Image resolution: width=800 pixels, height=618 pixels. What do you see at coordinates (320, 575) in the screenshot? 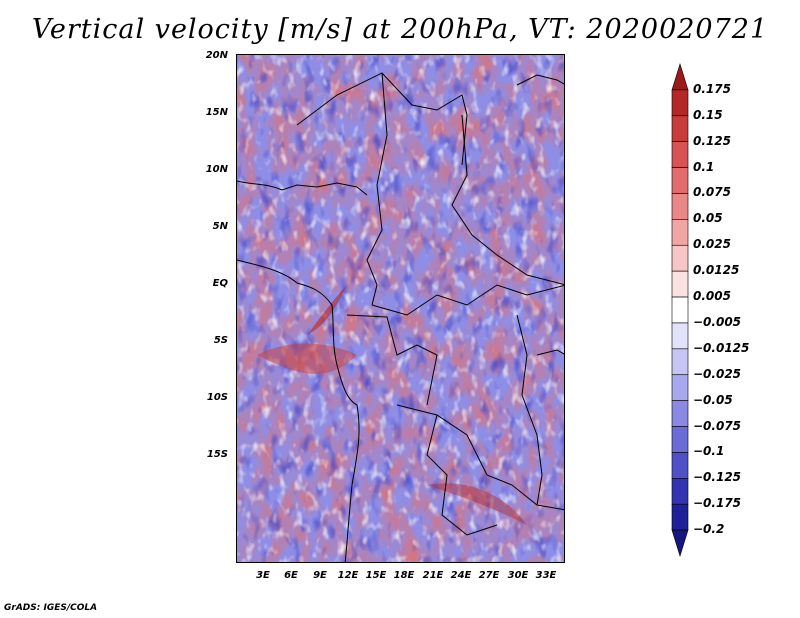
I see `lon-label: 9E` at bounding box center [320, 575].